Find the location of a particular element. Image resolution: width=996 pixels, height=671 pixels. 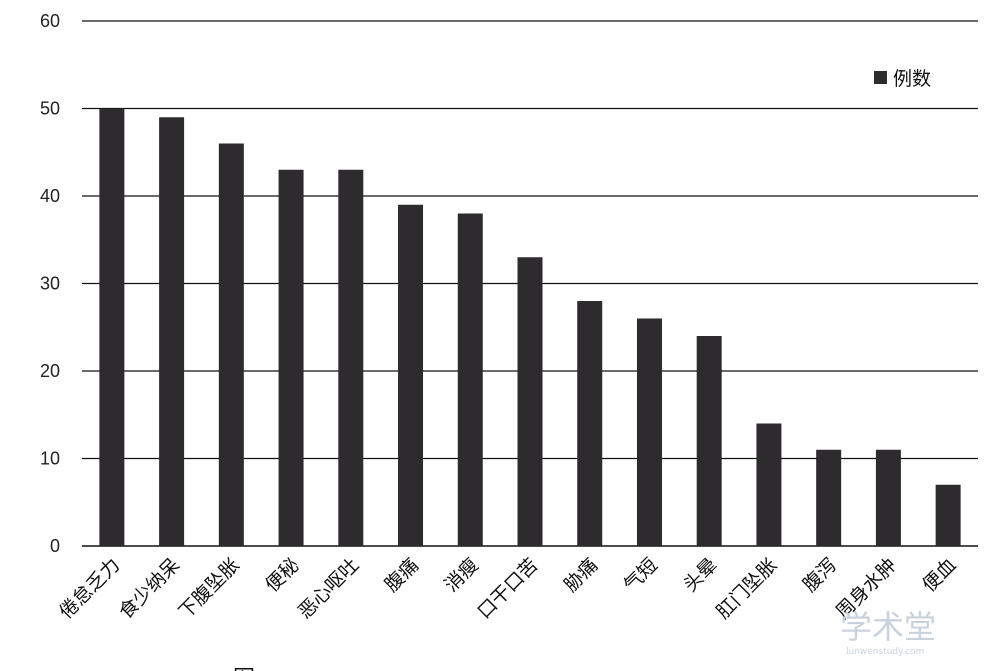

x-category-label: 气短 is located at coordinates (641, 575).